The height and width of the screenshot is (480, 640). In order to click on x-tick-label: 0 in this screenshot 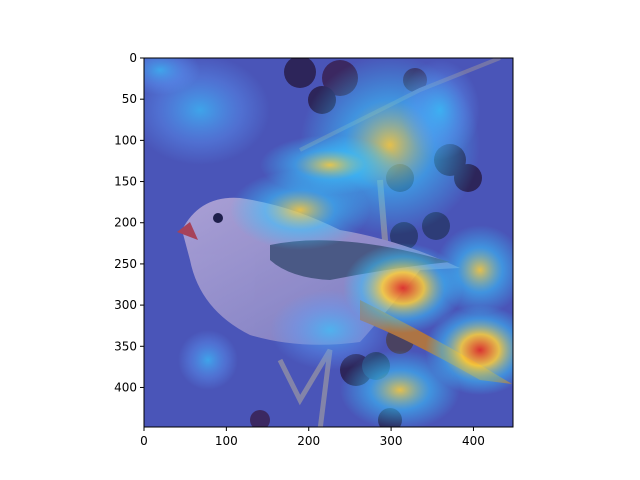, I will do `click(144, 441)`.